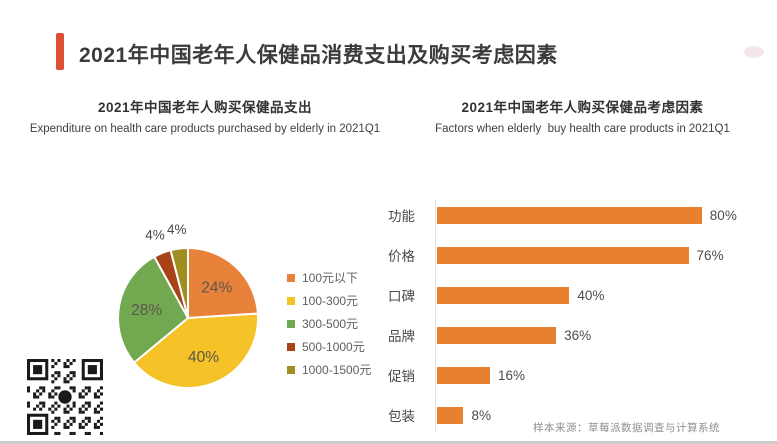  I want to click on pie-slice-label: 24%, so click(216, 287).